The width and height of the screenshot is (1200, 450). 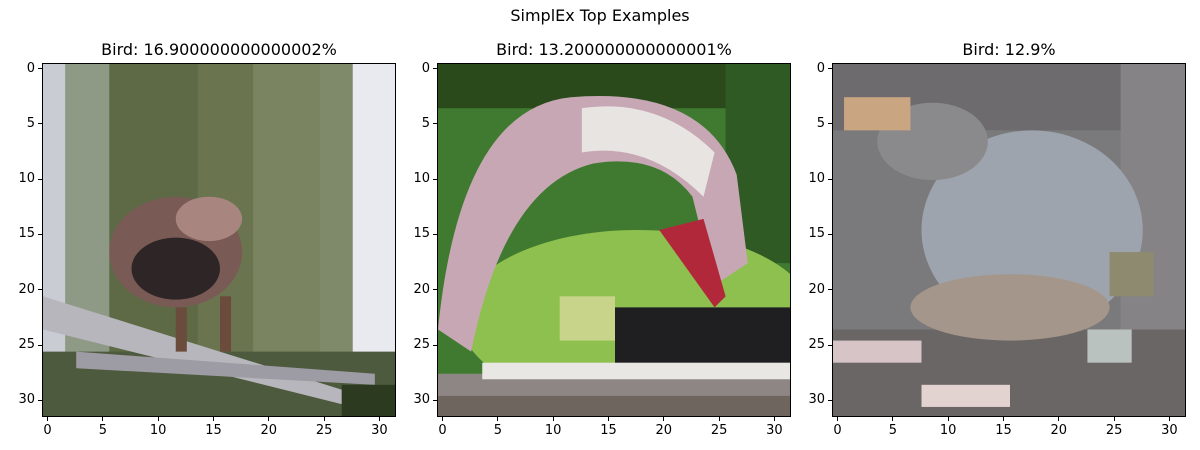 What do you see at coordinates (614, 49) in the screenshot?
I see `panel-2-title: Bird: 13.200000000000001%` at bounding box center [614, 49].